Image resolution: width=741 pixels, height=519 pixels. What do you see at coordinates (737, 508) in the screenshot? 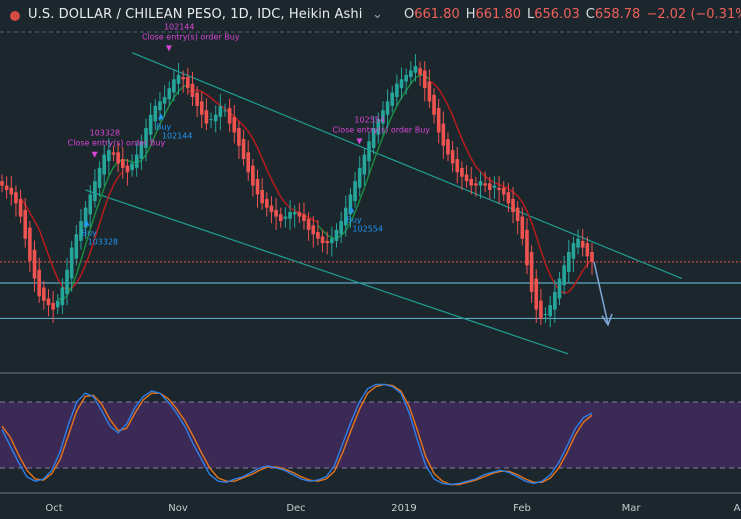
I see `x-axis-label: A` at bounding box center [737, 508].